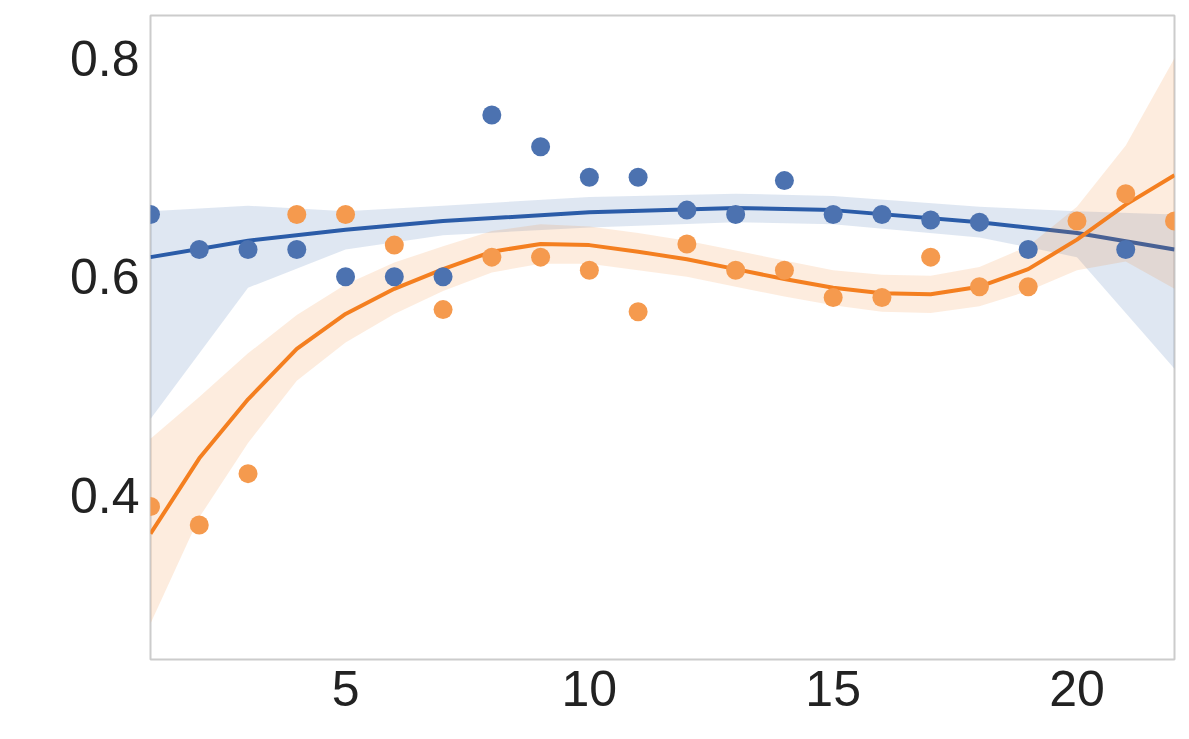  I want to click on y-tick-label: 0.6, so click(104, 277).